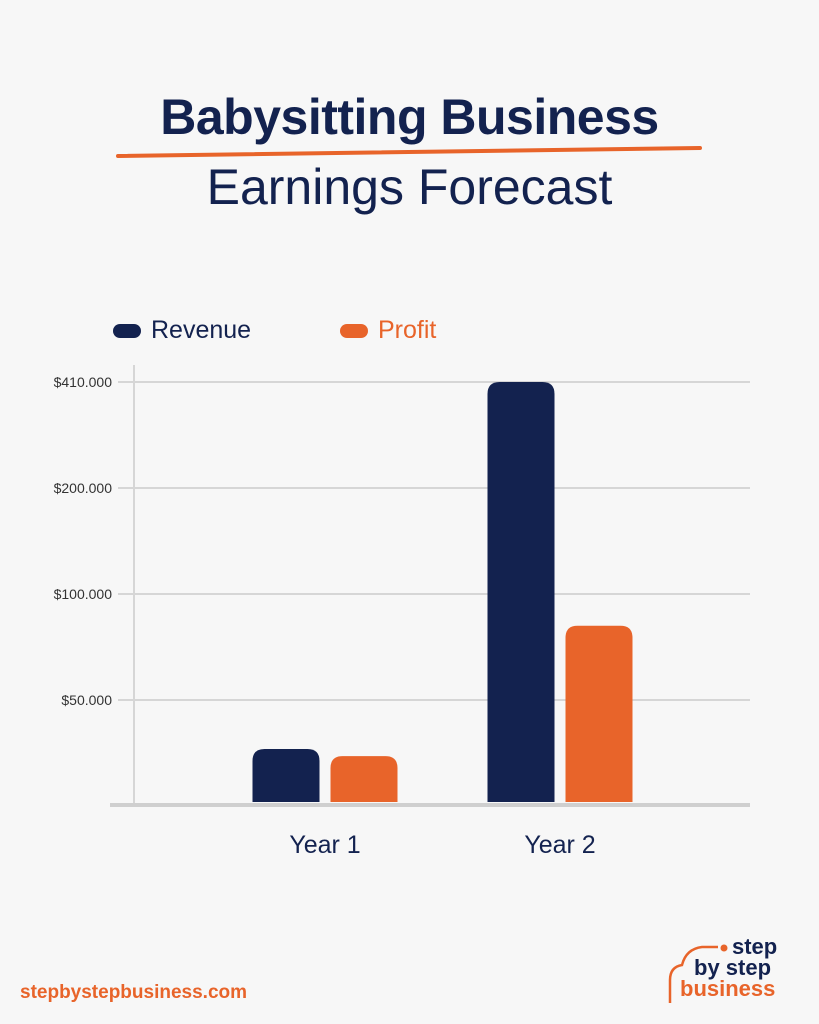 Image resolution: width=819 pixels, height=1024 pixels. I want to click on legend-swatch-revenue, so click(127, 330).